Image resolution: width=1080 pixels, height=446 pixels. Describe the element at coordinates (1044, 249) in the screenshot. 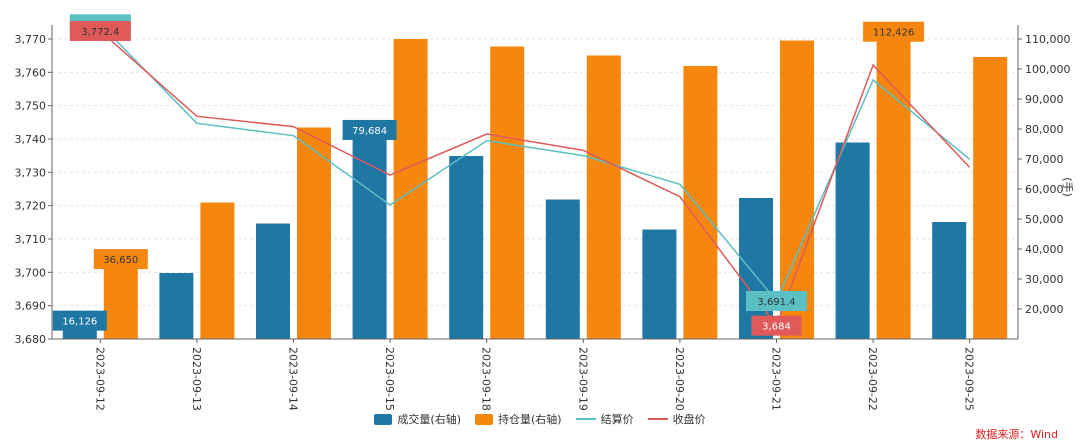

I see `y-right-tick-label: 40,000` at that location.